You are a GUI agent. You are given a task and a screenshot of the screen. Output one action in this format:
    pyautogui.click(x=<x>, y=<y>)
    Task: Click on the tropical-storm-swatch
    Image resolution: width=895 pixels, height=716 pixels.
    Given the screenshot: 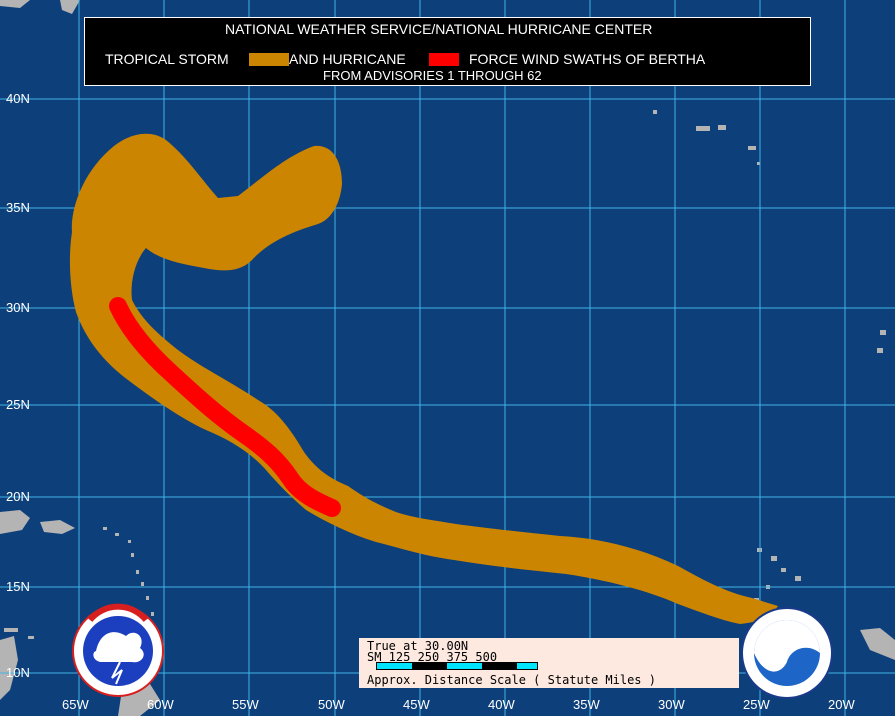 What is the action you would take?
    pyautogui.click(x=269, y=59)
    